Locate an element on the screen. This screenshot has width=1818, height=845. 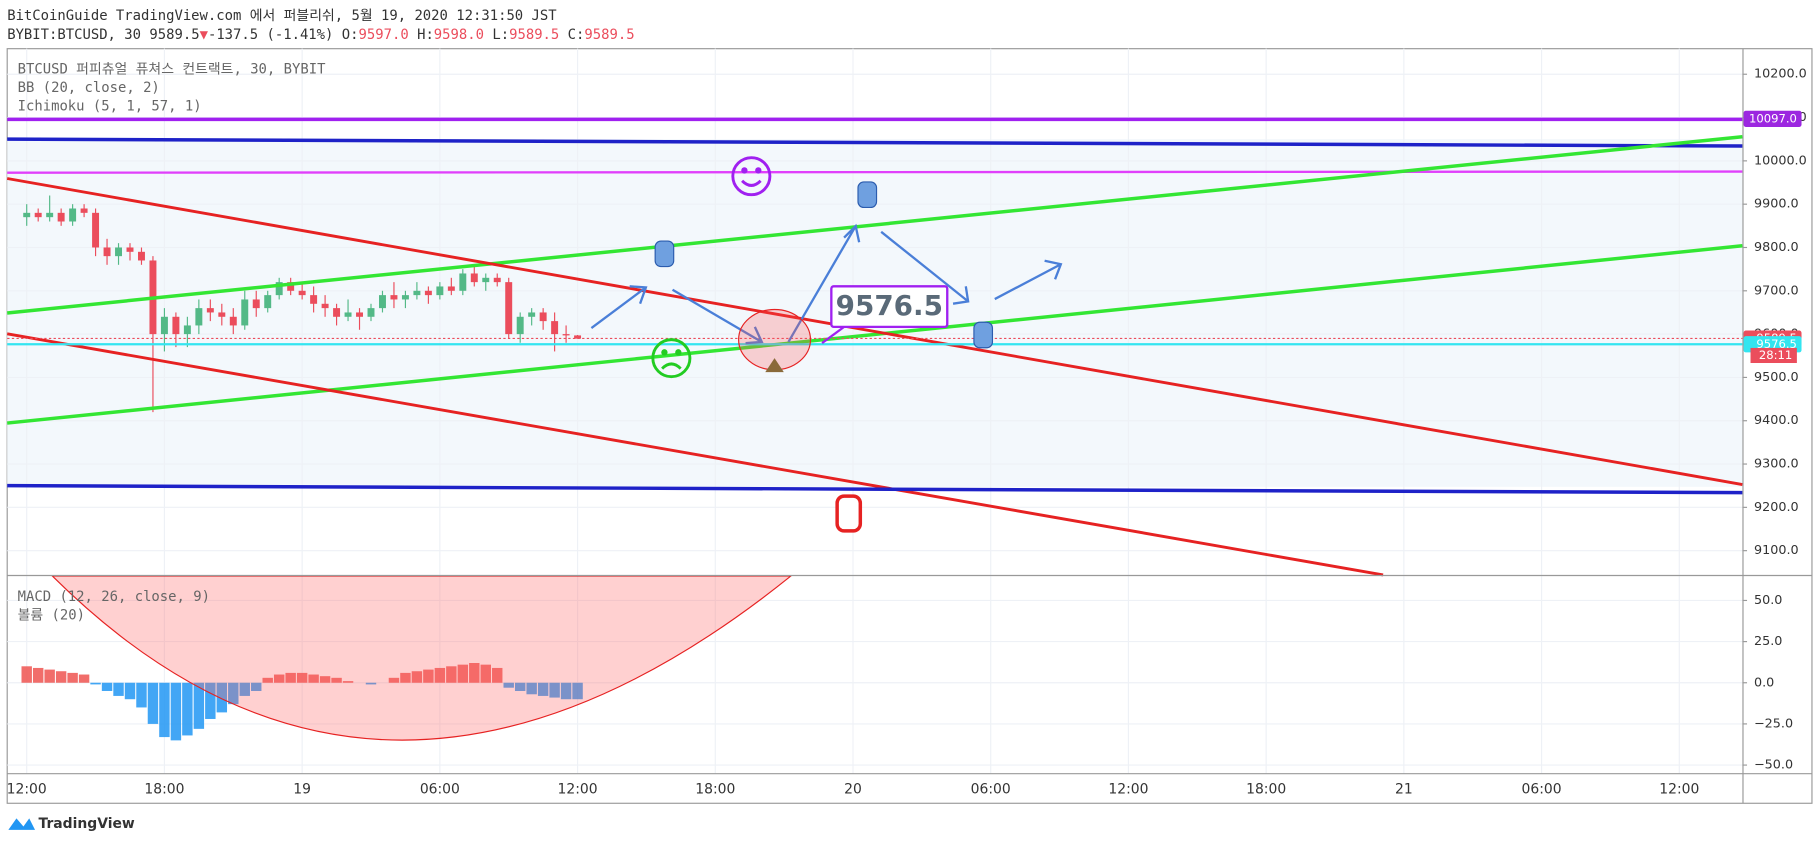
price-label: 10097.0 is located at coordinates (1773, 118).